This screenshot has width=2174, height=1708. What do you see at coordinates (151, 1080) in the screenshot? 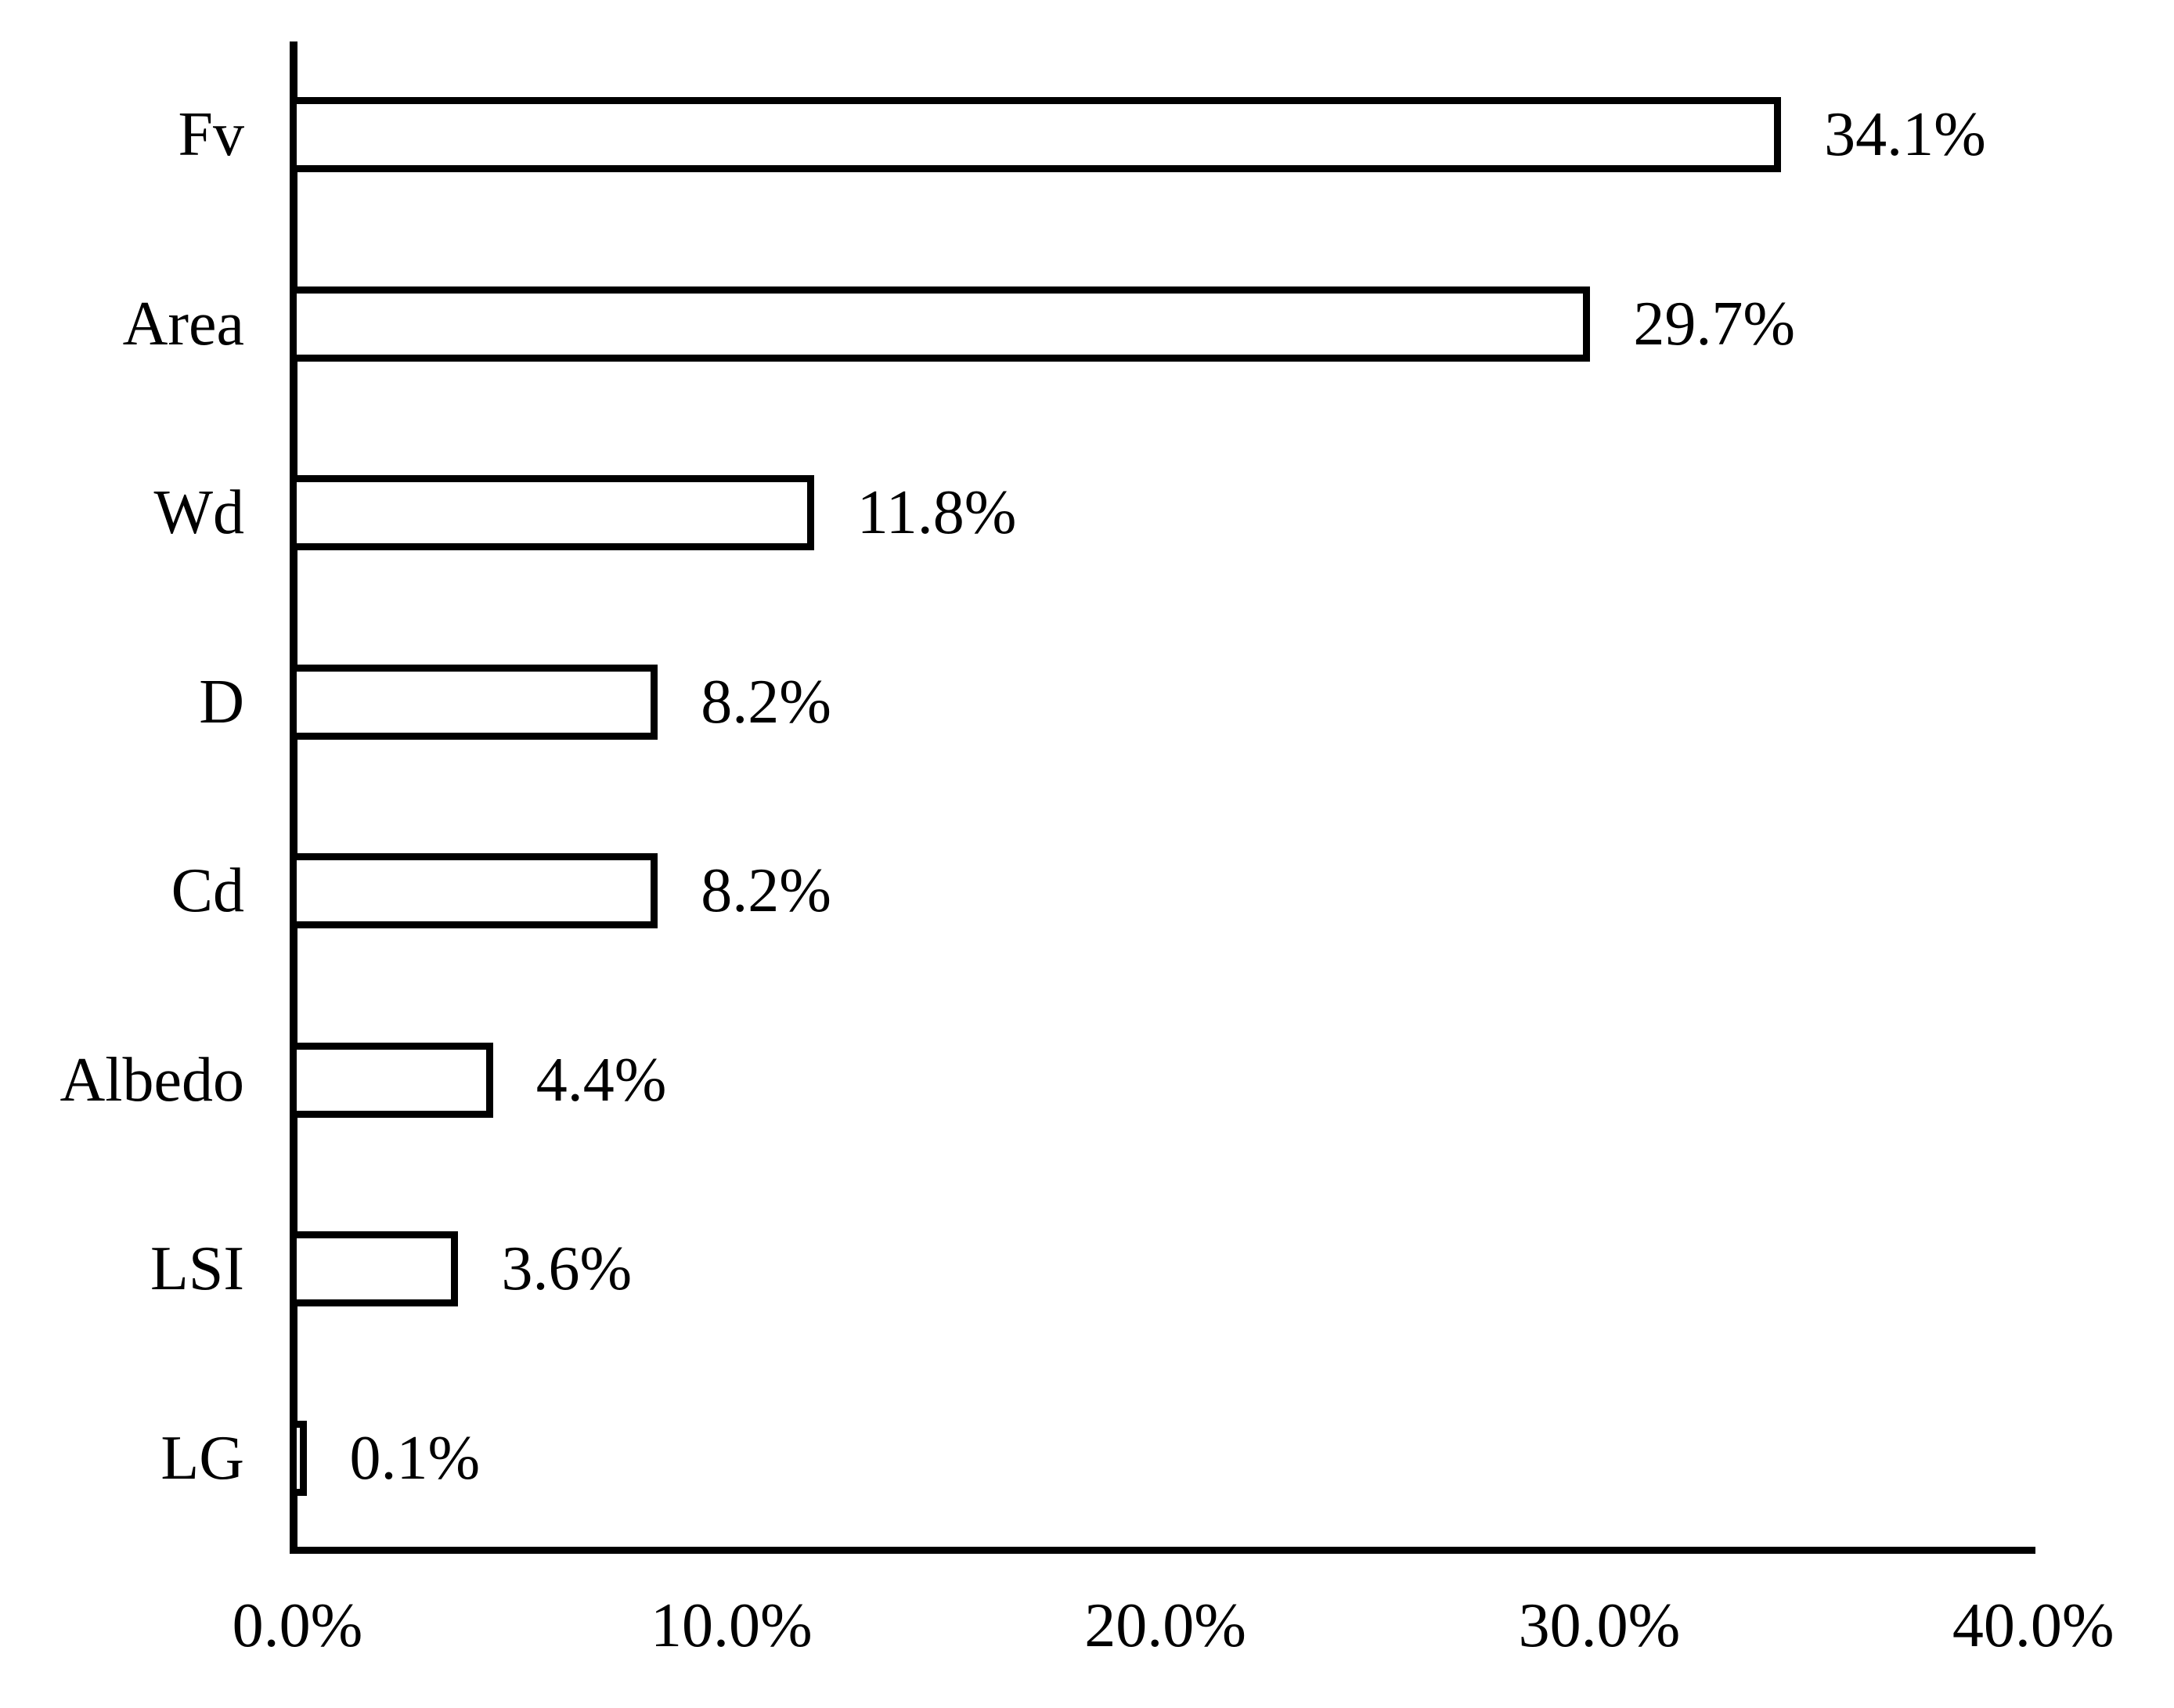
I see `category-label: Albedo` at bounding box center [151, 1080].